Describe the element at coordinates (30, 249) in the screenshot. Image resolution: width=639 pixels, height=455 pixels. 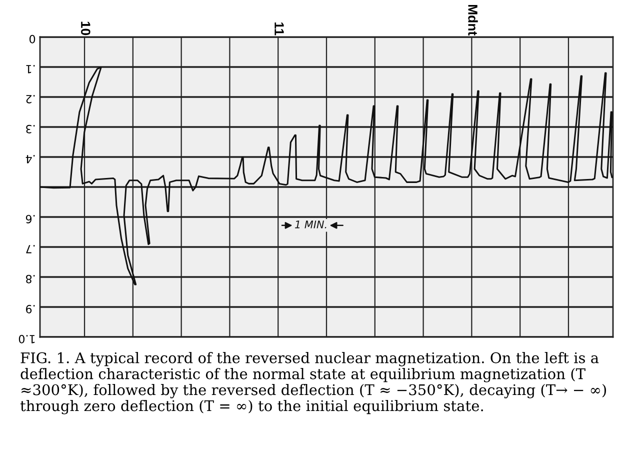
I see `y-tick-label: .7` at that location.